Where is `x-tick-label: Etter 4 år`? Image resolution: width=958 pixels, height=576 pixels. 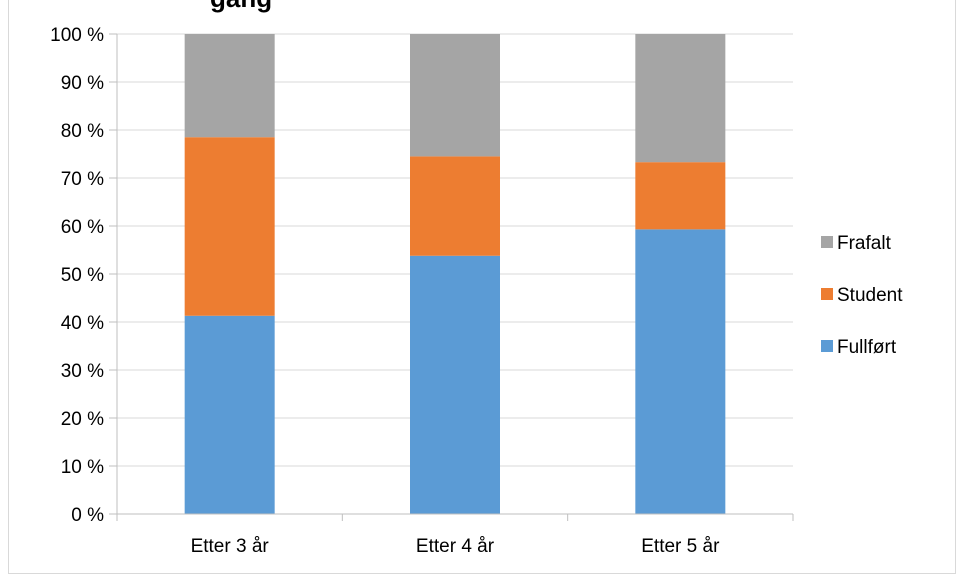 x-tick-label: Etter 4 år is located at coordinates (455, 546).